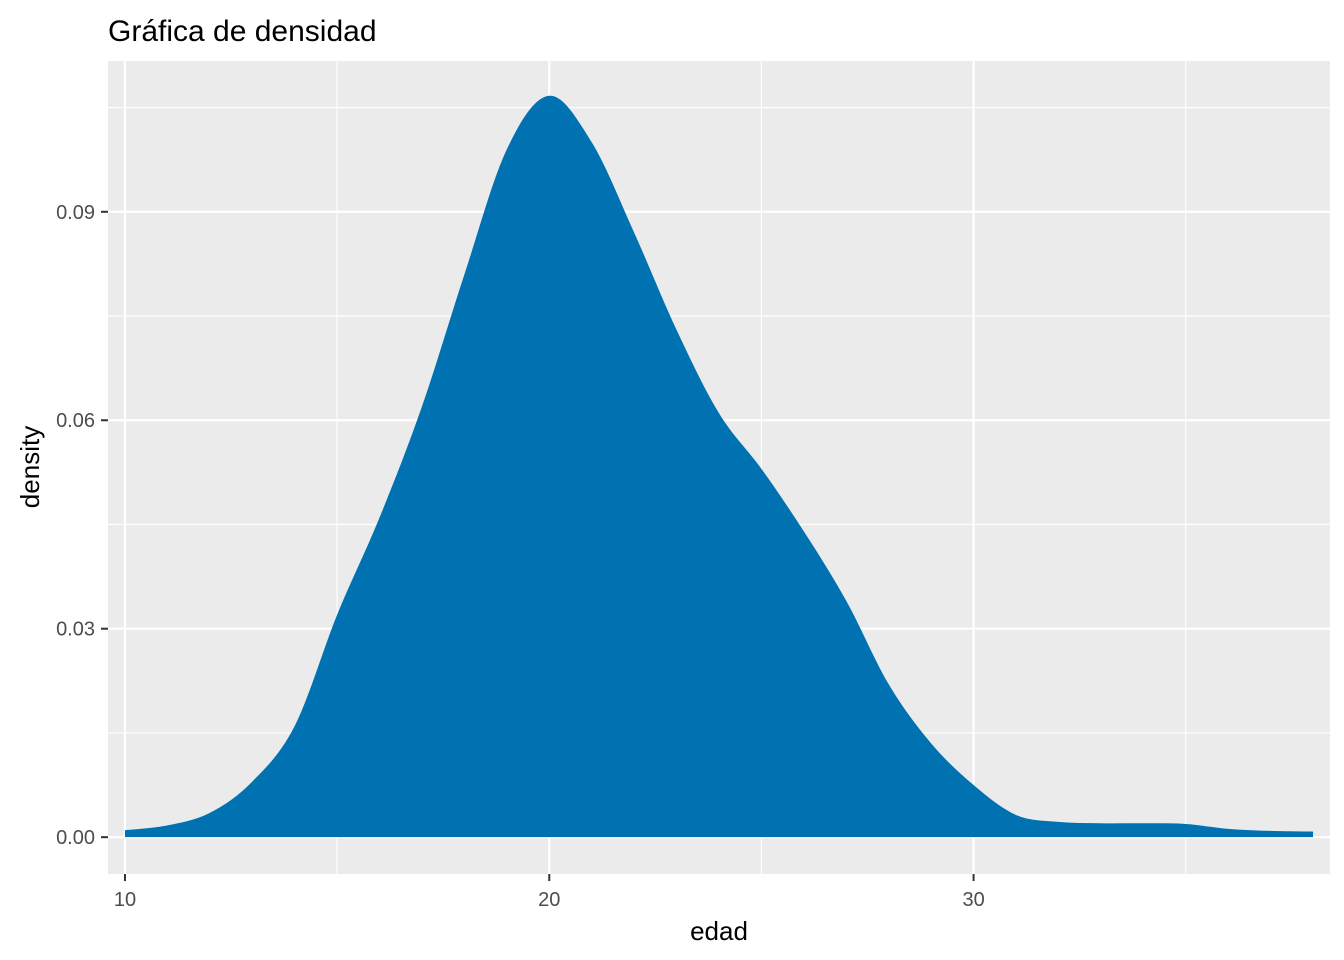 The image size is (1344, 960). Describe the element at coordinates (75, 838) in the screenshot. I see `y-tick-label: 0.00` at that location.